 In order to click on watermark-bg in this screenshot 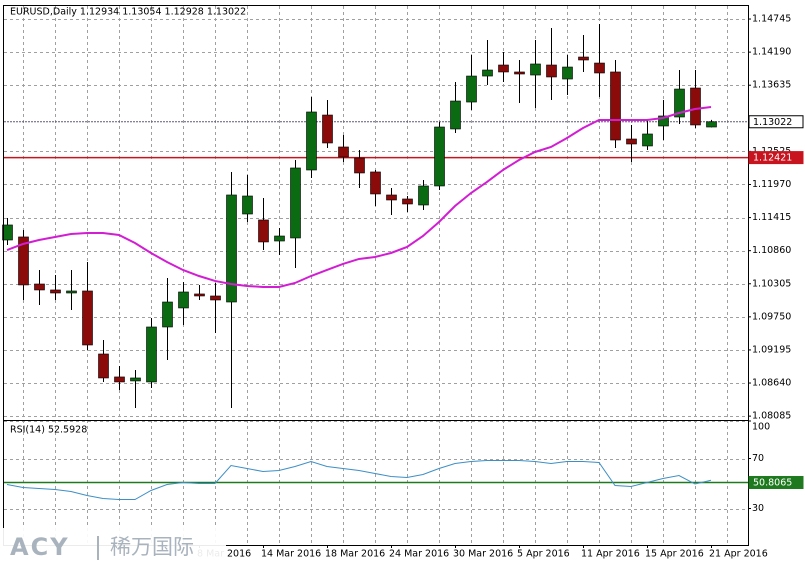, I will do `click(113, 549)`.